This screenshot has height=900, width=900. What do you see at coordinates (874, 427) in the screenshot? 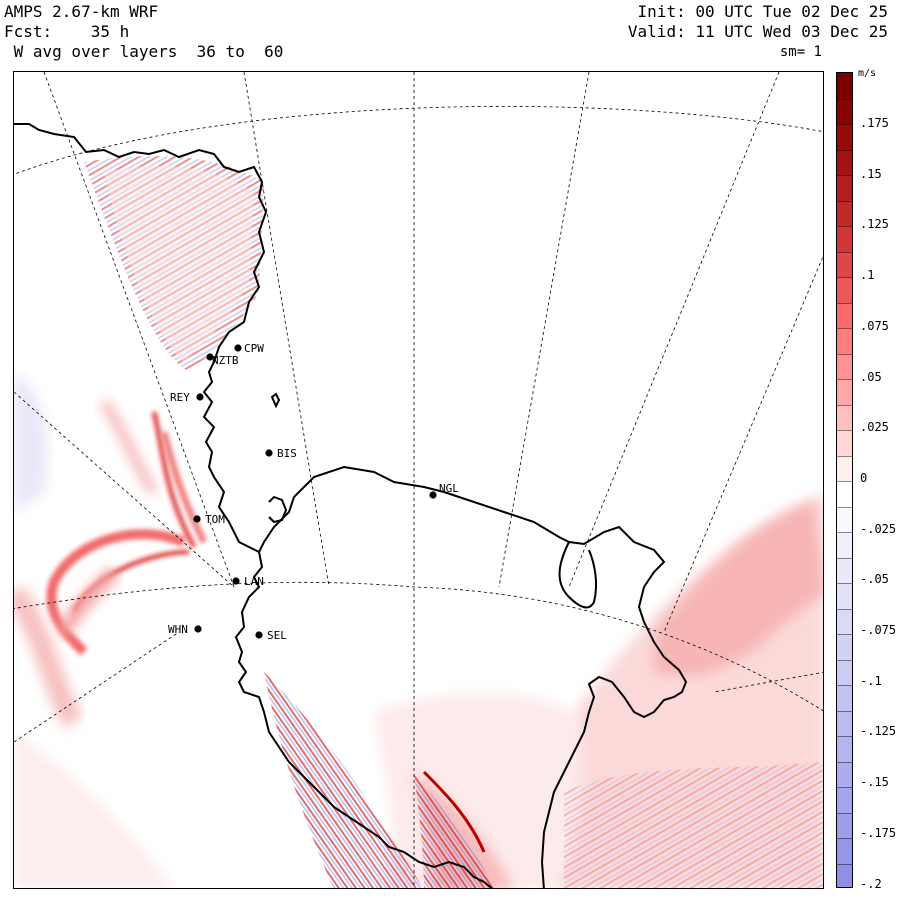
I see `colorbar-tick-label: .025` at bounding box center [874, 427].